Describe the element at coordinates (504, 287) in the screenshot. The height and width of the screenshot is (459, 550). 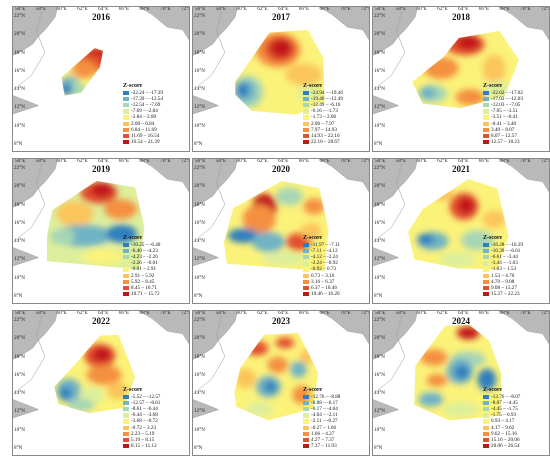
I see `legend-range-label: 9.08 – 15.27` at that location.